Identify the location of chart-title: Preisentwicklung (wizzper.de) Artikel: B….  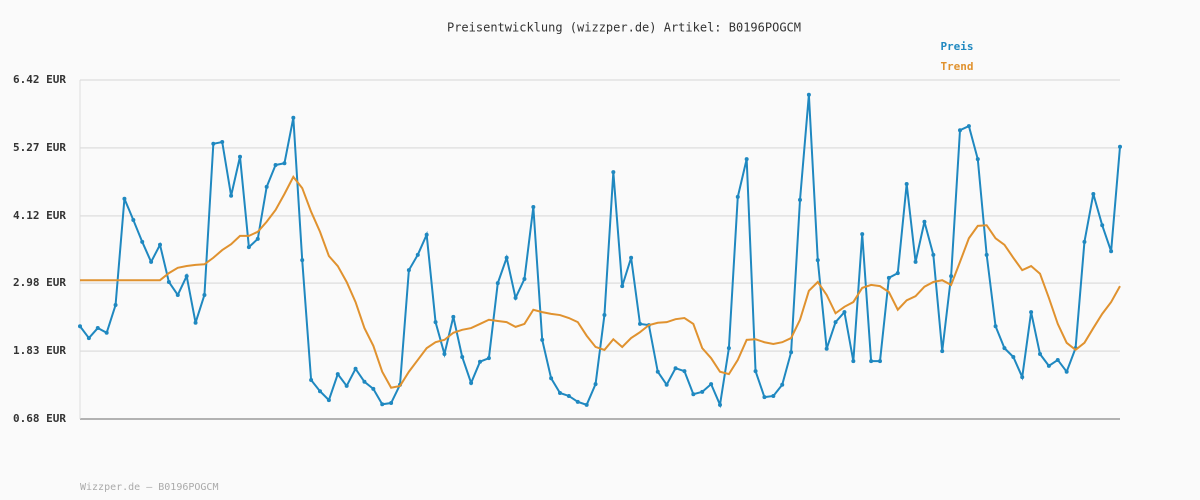
(624, 28).